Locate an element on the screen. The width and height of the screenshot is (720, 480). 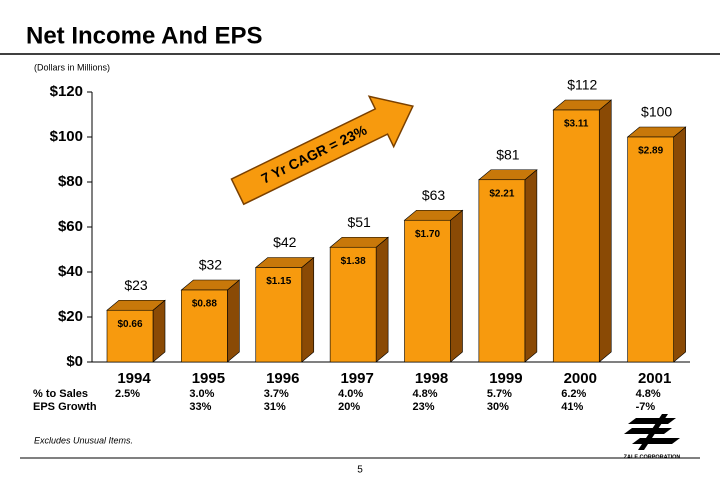
y-tick-label: $0 is located at coordinates (74, 361).